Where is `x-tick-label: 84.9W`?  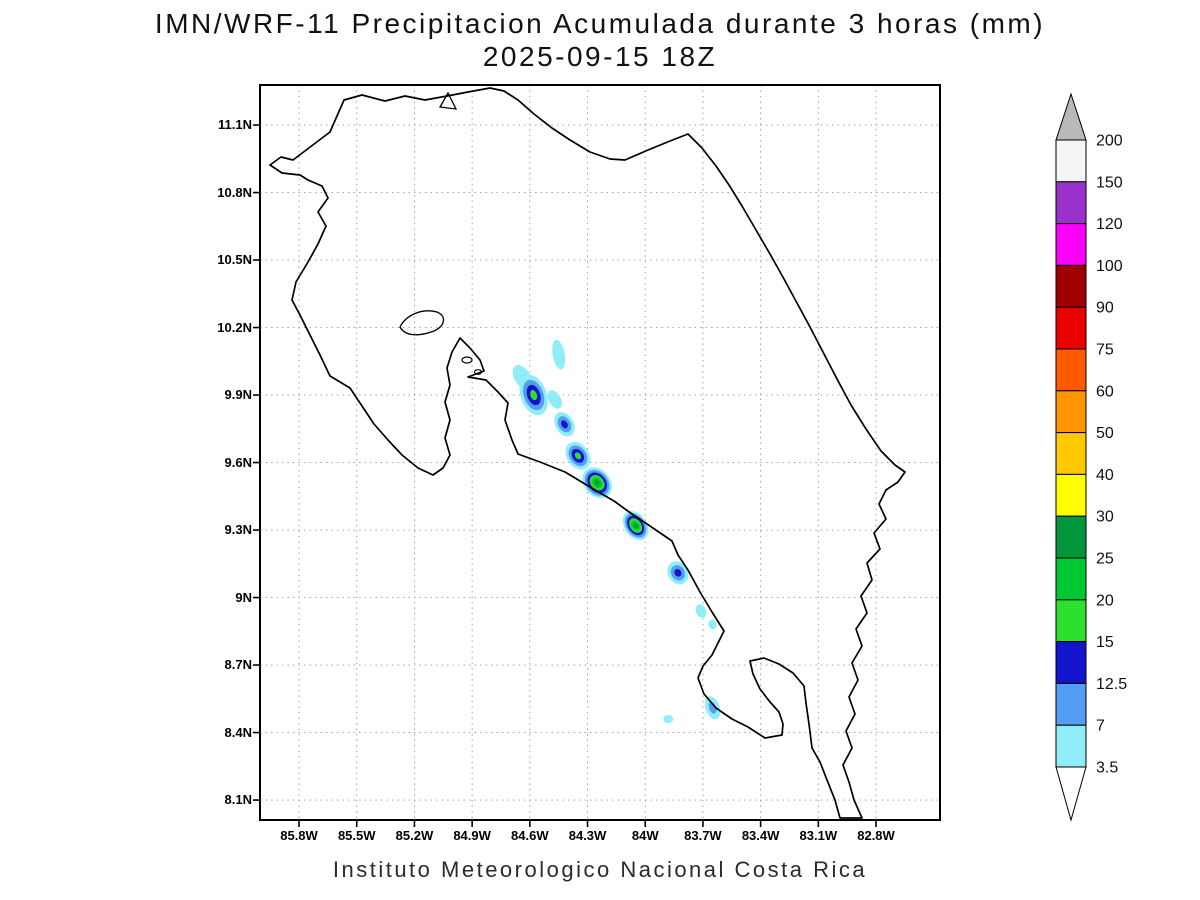 x-tick-label: 84.9W is located at coordinates (472, 835).